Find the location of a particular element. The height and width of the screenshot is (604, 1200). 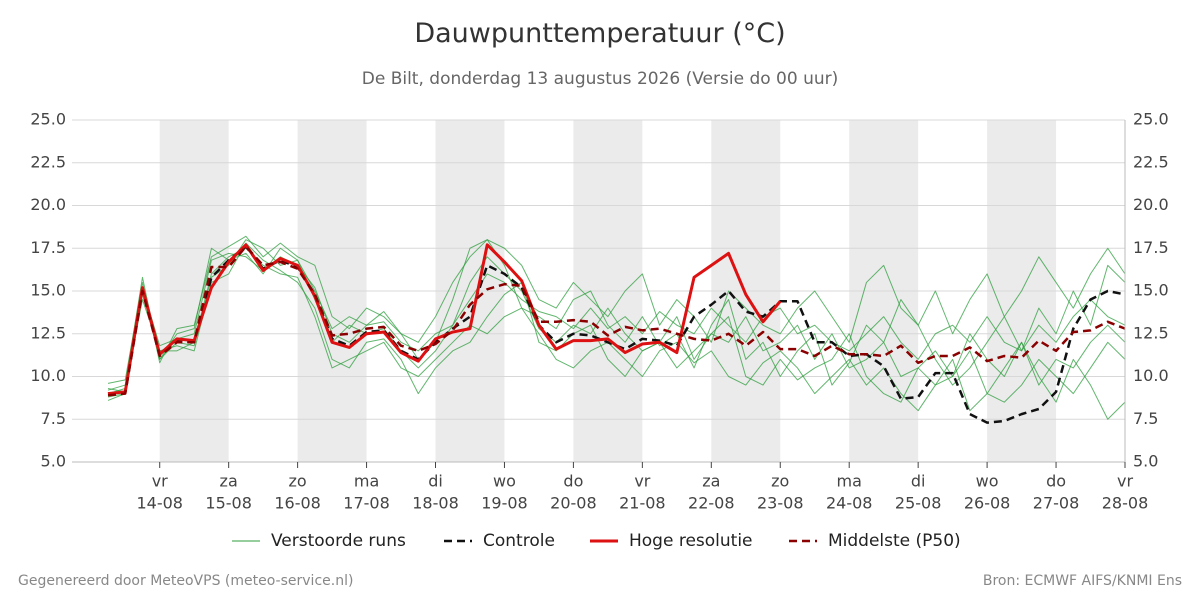

y-tick-label: 20.0 is located at coordinates (48, 204).